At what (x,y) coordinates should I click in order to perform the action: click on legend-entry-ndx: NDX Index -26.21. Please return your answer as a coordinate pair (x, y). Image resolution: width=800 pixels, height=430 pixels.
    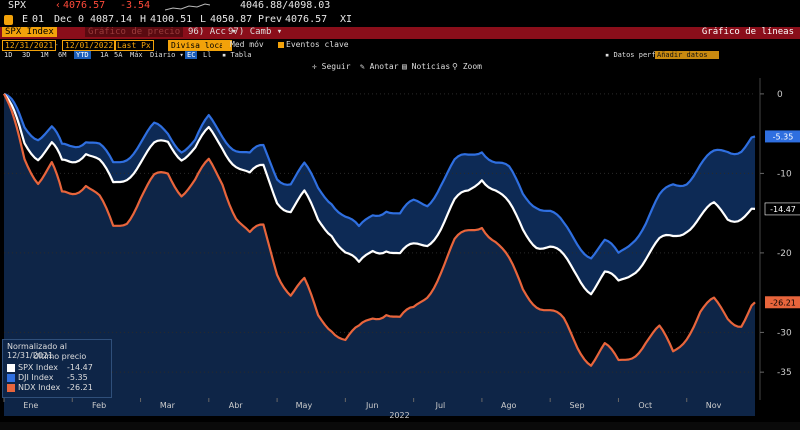
    Looking at the image, I should click on (57, 388).